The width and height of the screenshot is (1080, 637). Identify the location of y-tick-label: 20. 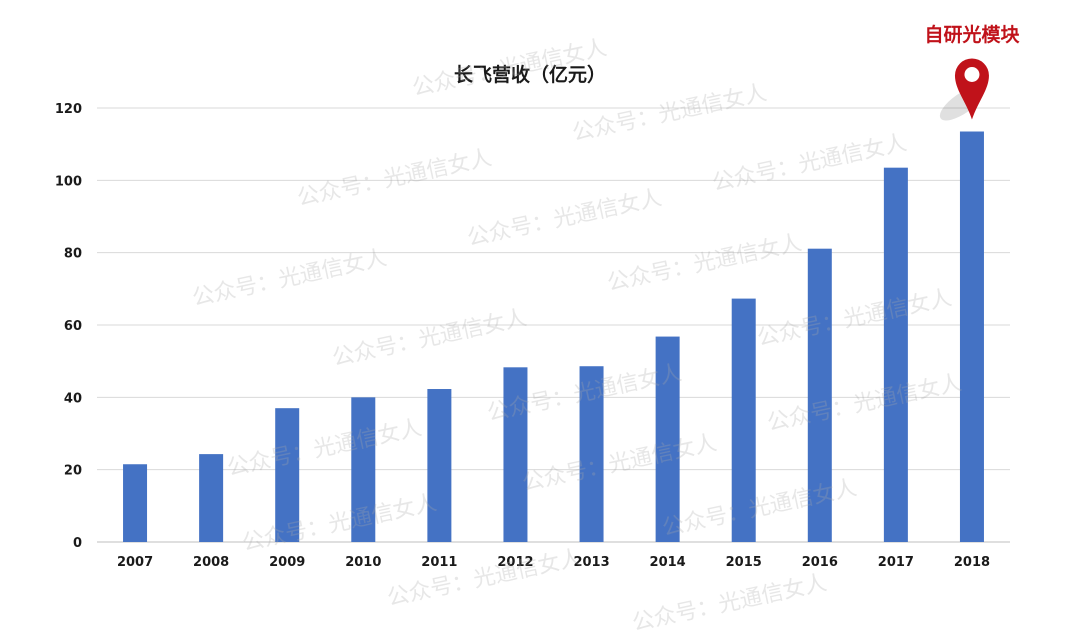
(73, 471).